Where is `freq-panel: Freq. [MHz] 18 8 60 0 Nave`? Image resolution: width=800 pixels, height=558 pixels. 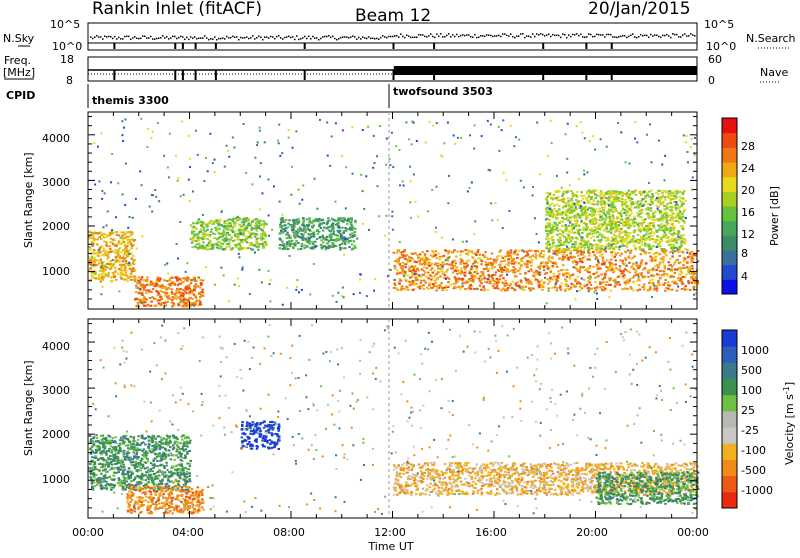 freq-panel: Freq. [MHz] 18 8 60 0 Nave is located at coordinates (395, 70).